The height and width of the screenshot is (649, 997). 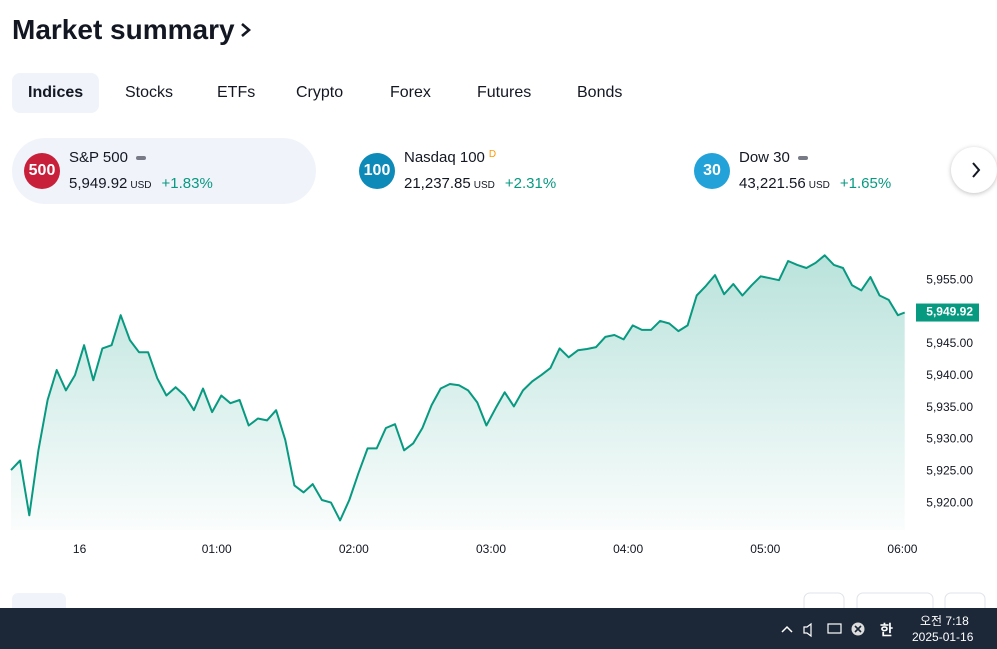 What do you see at coordinates (491, 549) in the screenshot?
I see `x-tick-label: 03:00` at bounding box center [491, 549].